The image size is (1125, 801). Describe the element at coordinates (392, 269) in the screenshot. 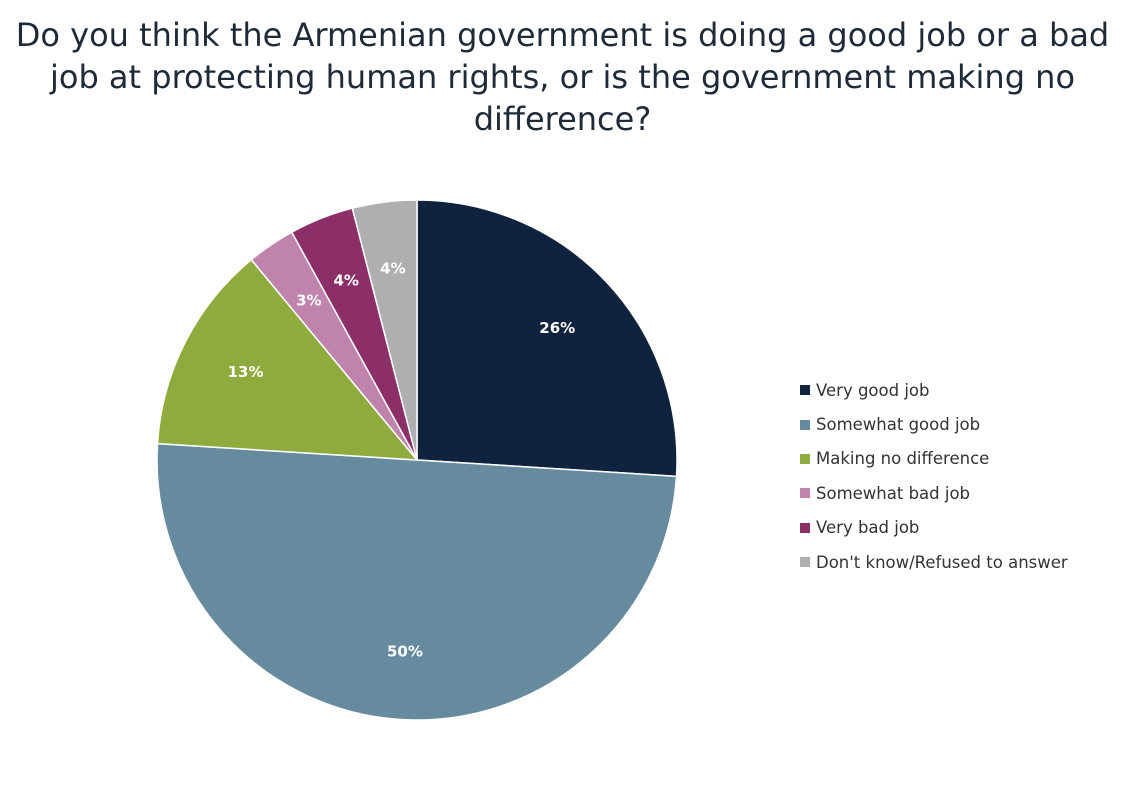

I see `data-label-don-t-know-refused-to-answer: 4%` at that location.